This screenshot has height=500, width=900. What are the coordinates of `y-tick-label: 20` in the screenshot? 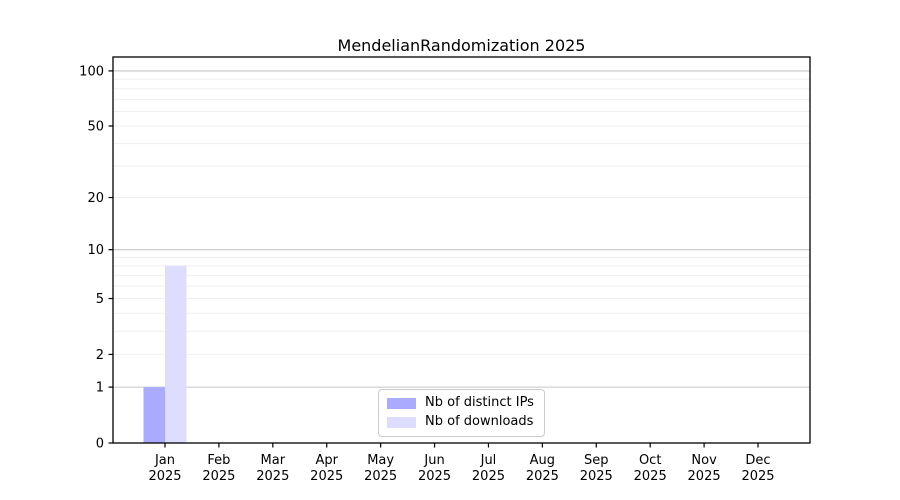 It's located at (95, 198).